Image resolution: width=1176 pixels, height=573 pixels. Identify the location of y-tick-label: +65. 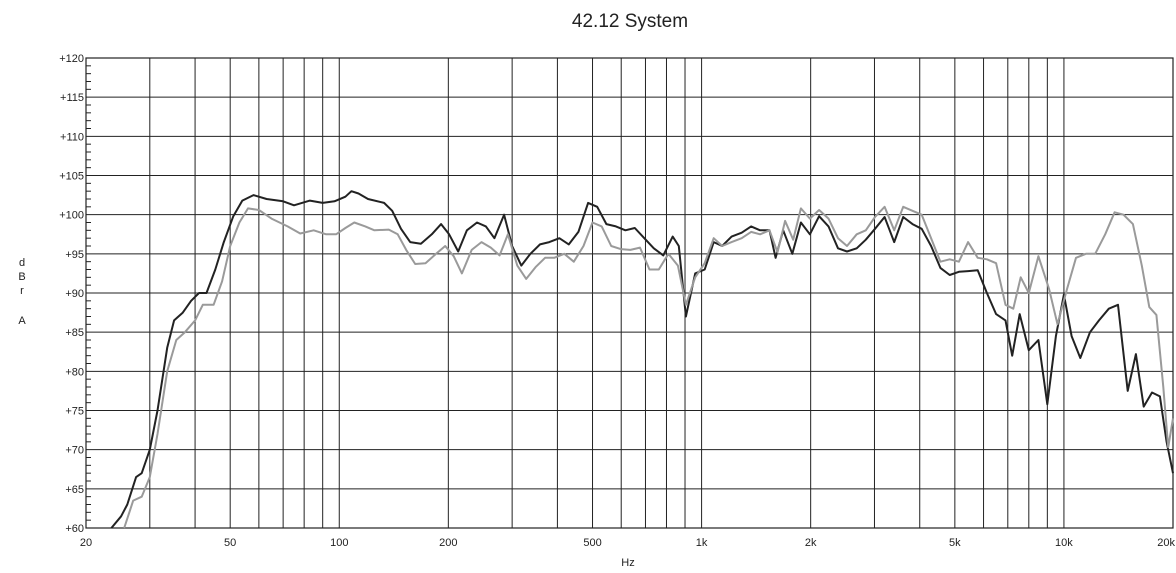
(74, 490).